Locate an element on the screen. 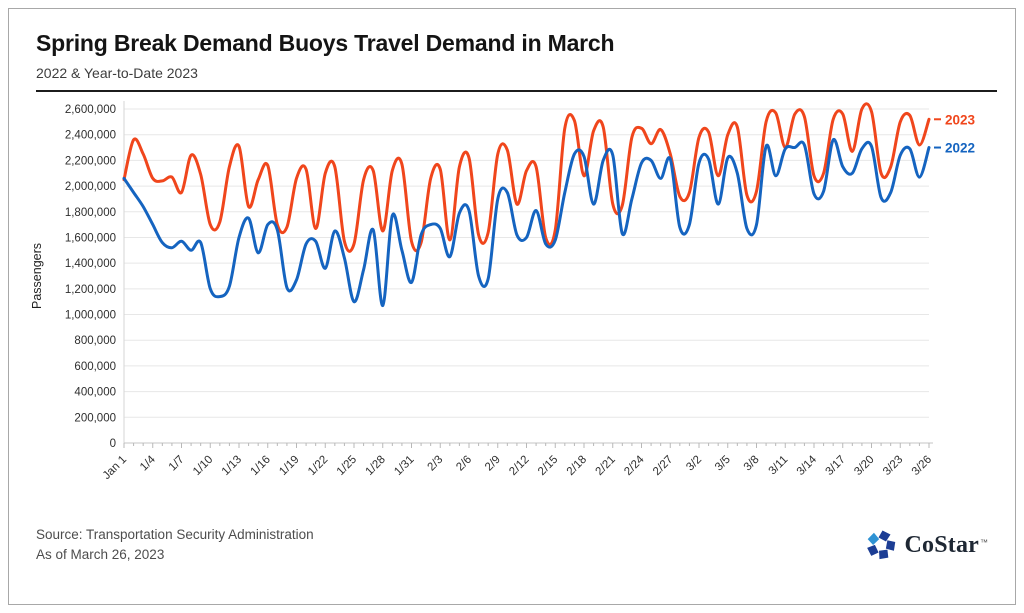 Image resolution: width=1024 pixels, height=613 pixels. x-axis-tick-label: 1/31 is located at coordinates (404, 465).